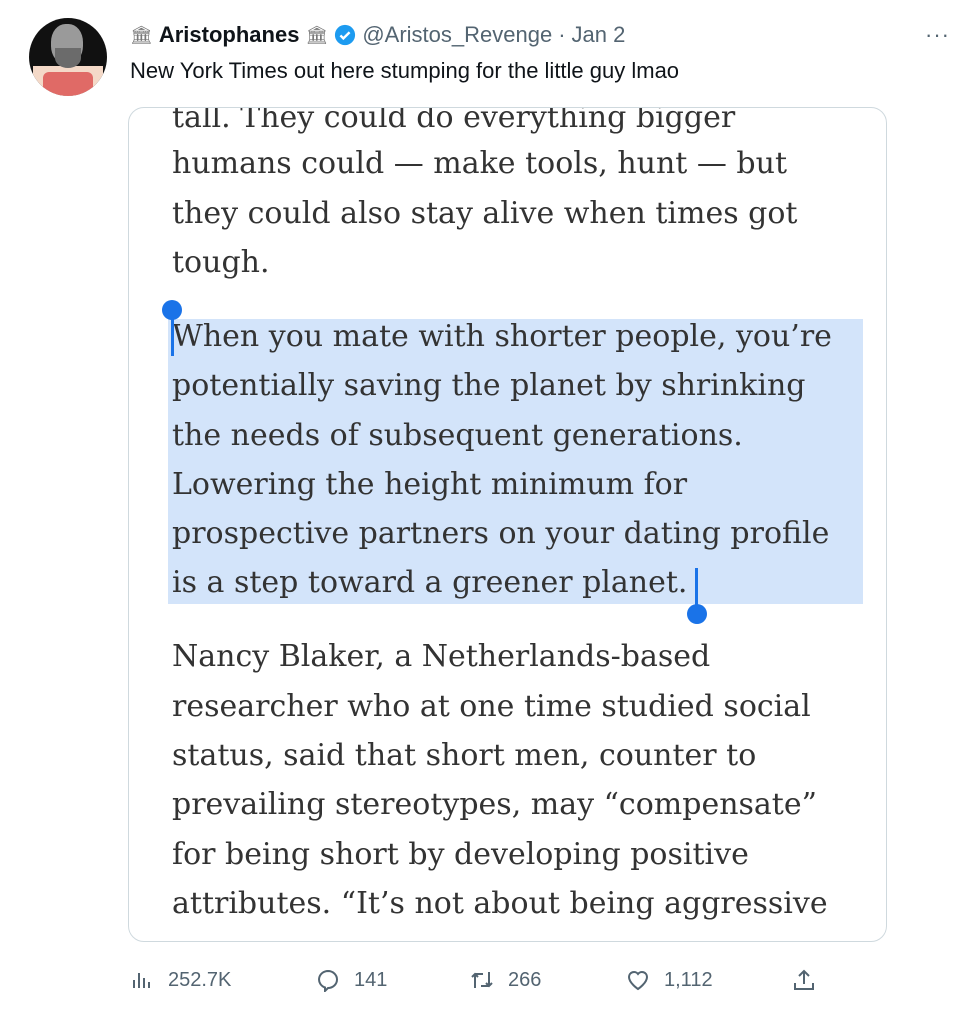 Image resolution: width=980 pixels, height=1018 pixels. I want to click on like-count: 1,112, so click(688, 979).